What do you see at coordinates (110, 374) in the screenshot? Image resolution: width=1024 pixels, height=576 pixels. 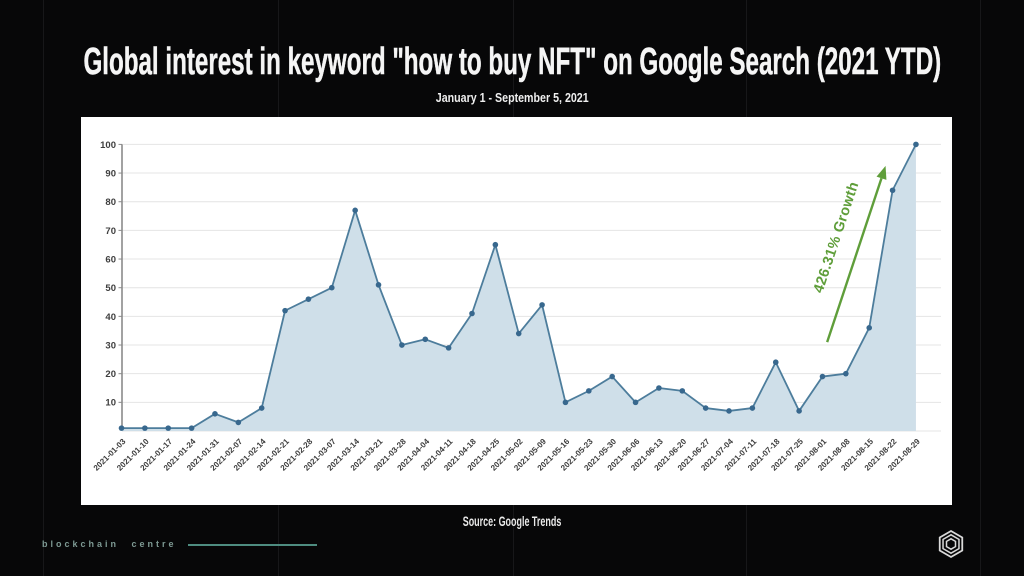 I see `y-tick-label: 20` at bounding box center [110, 374].